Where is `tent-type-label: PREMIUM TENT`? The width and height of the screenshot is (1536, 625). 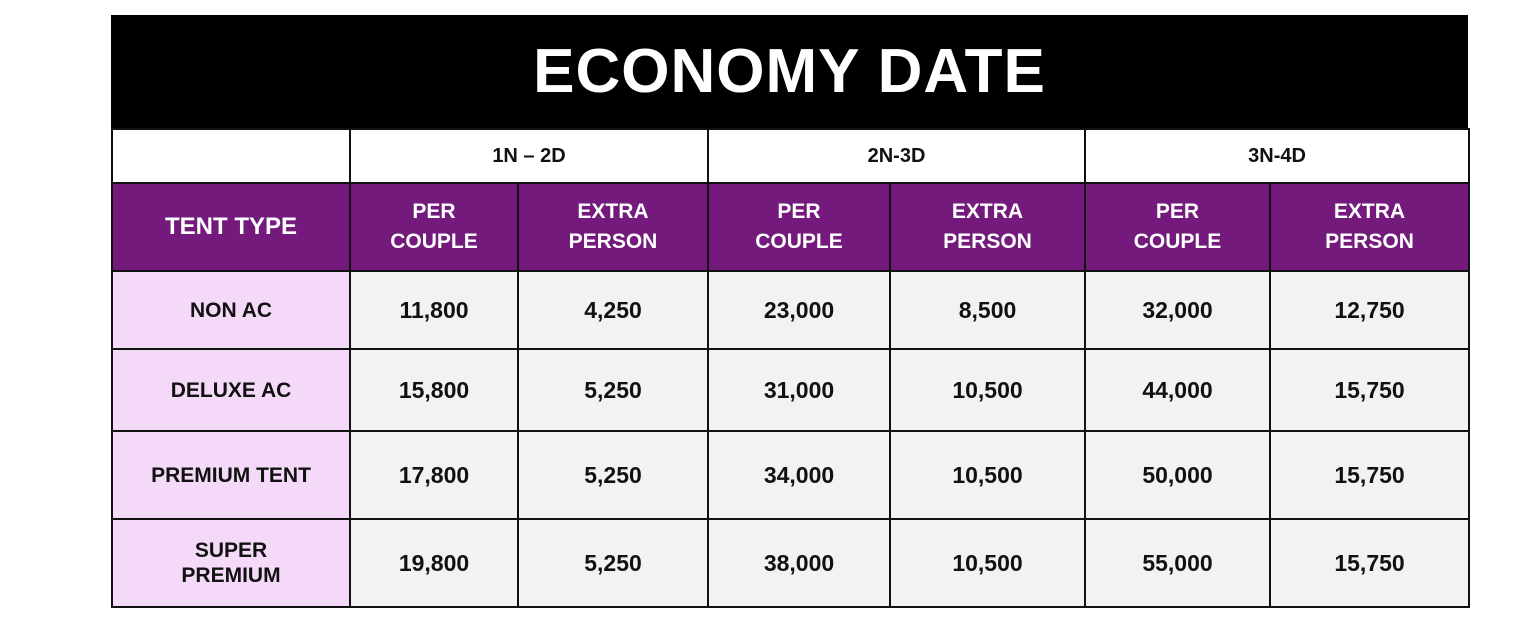
tent-type-label: PREMIUM TENT is located at coordinates (231, 475).